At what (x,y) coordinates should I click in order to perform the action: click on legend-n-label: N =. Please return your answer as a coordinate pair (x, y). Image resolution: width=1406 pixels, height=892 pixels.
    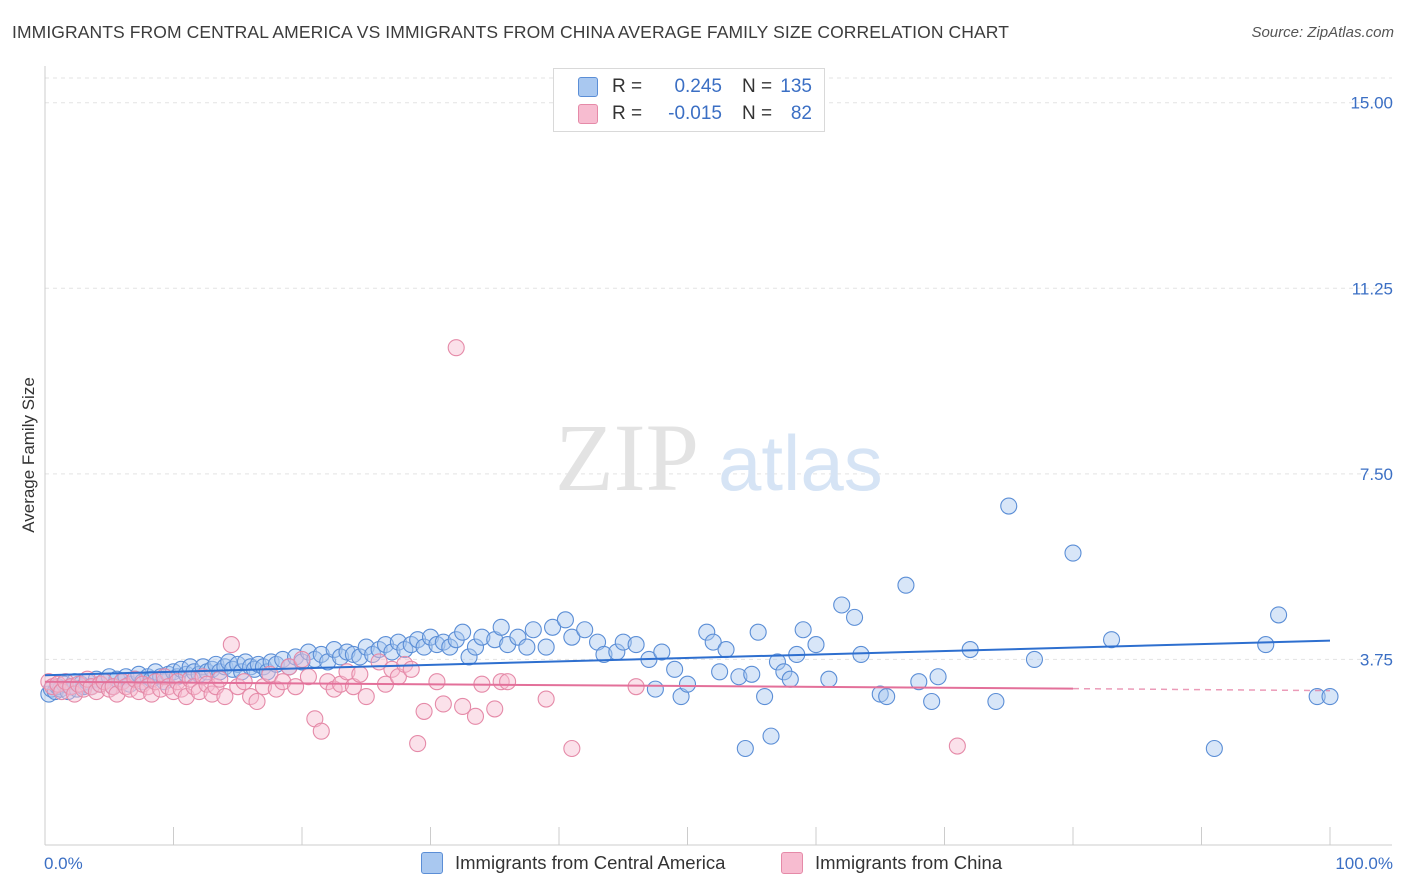
    Looking at the image, I should click on (757, 113).